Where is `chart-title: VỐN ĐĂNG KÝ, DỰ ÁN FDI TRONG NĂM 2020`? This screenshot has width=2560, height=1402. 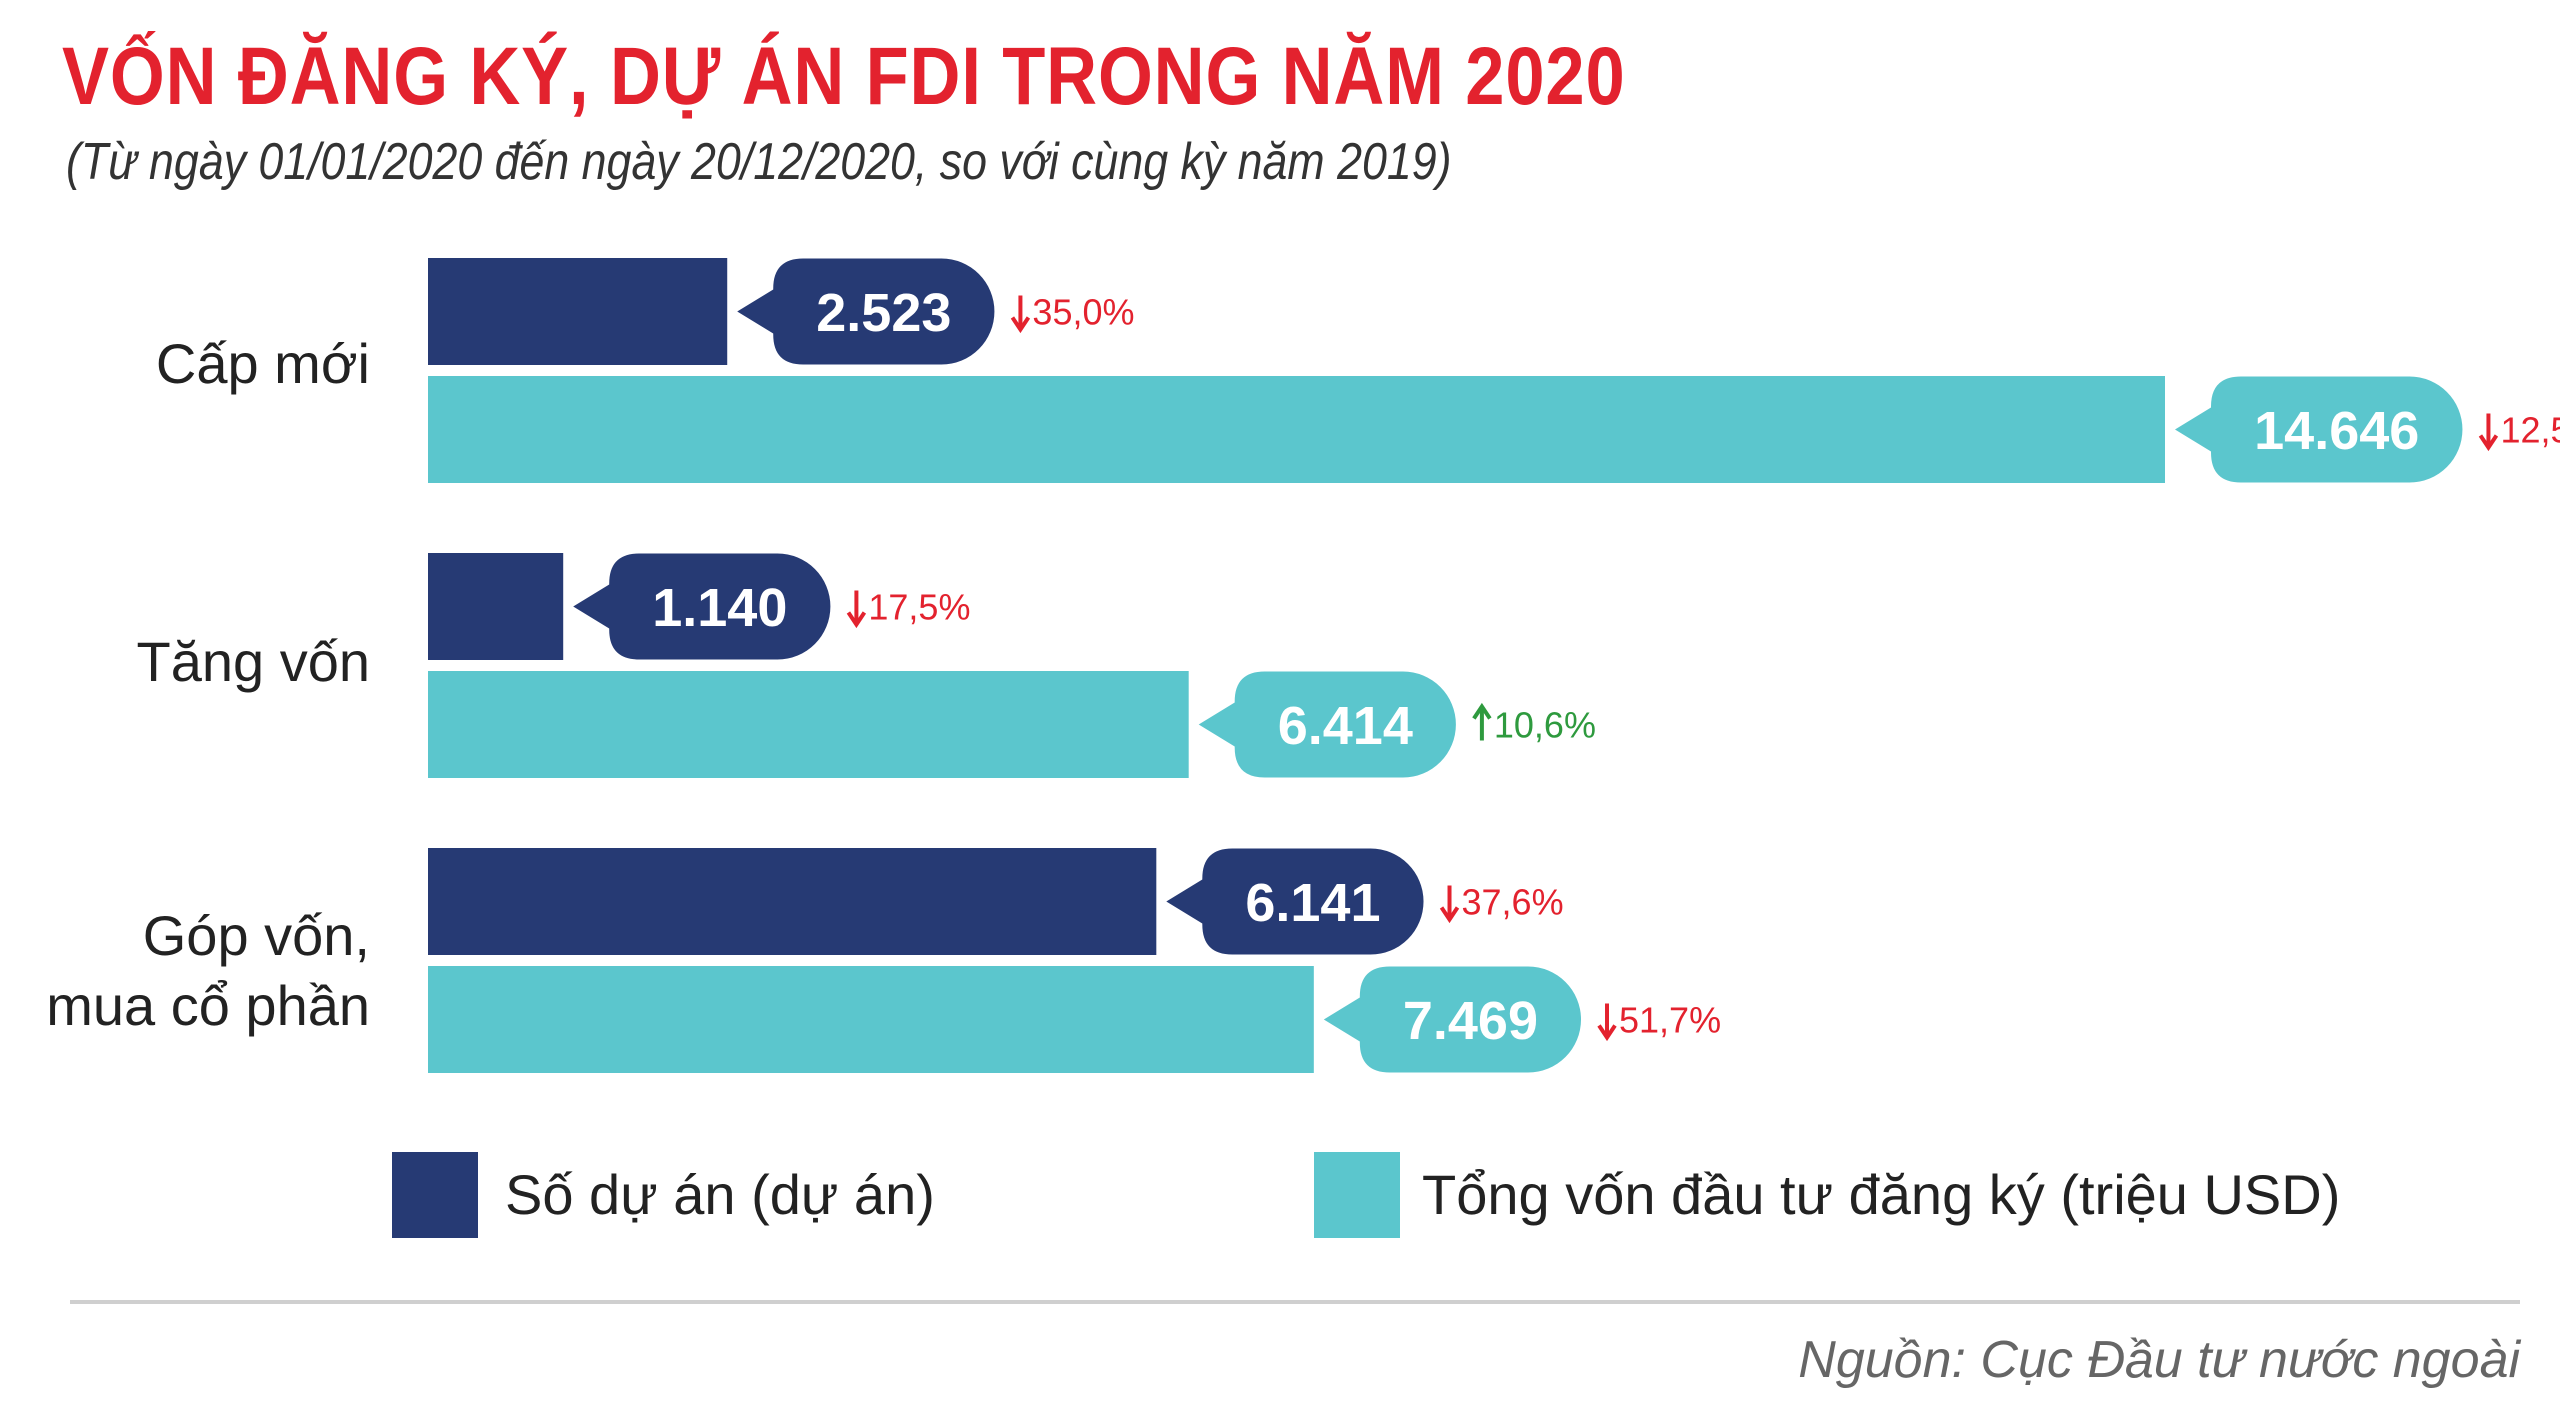 chart-title: VỐN ĐĂNG KÝ, DỰ ÁN FDI TRONG NĂM 2020 is located at coordinates (844, 76).